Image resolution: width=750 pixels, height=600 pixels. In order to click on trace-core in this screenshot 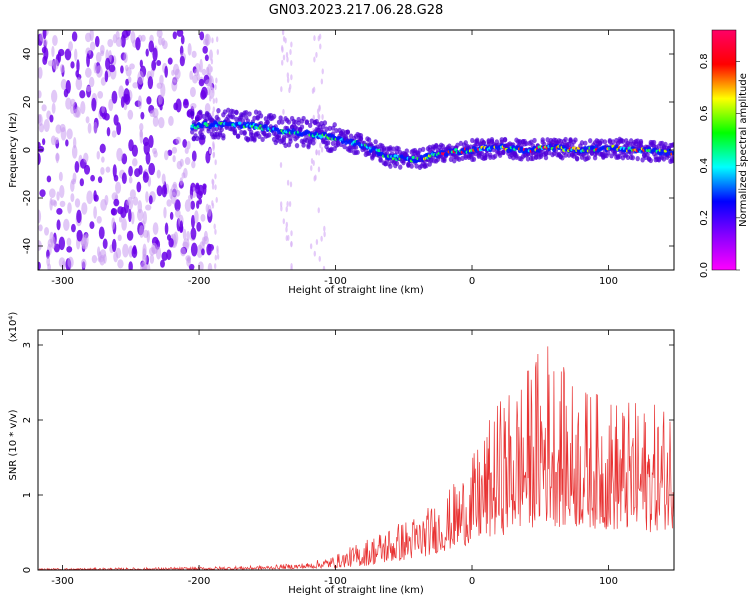, I will do `click(672, 153)`.